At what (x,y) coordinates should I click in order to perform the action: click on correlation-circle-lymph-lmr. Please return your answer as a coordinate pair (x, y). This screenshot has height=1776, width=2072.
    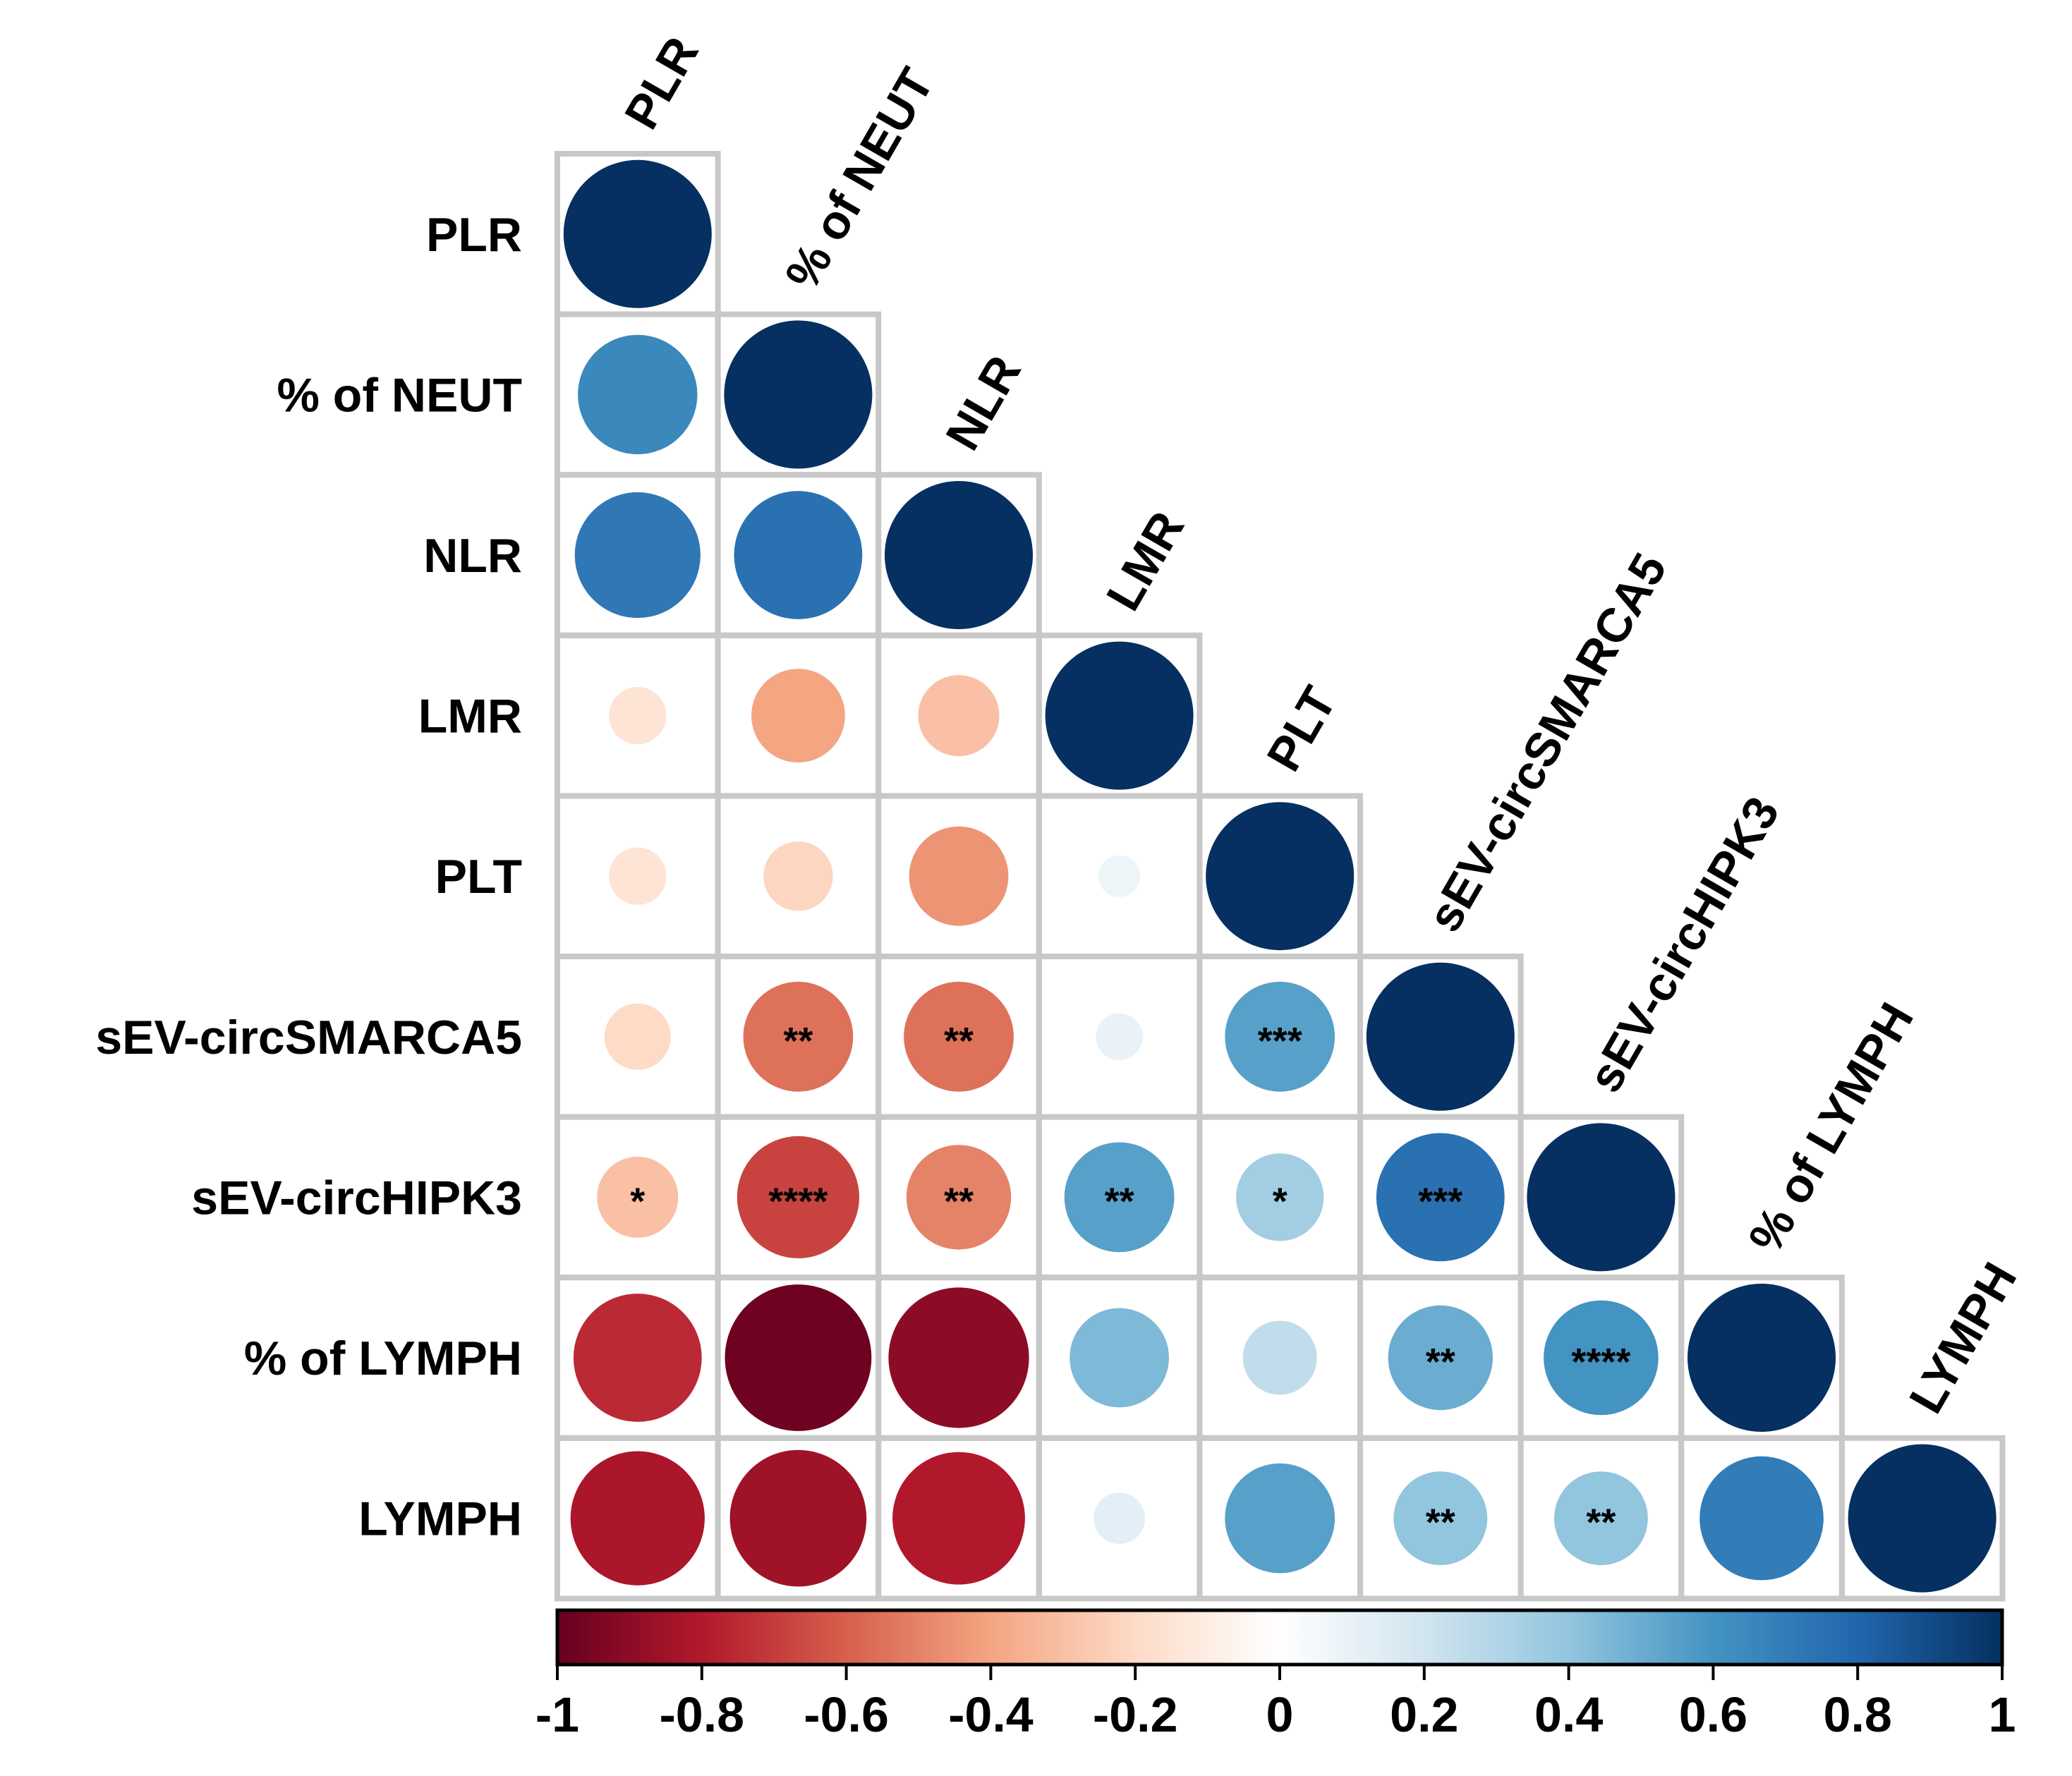
    Looking at the image, I should click on (1119, 1518).